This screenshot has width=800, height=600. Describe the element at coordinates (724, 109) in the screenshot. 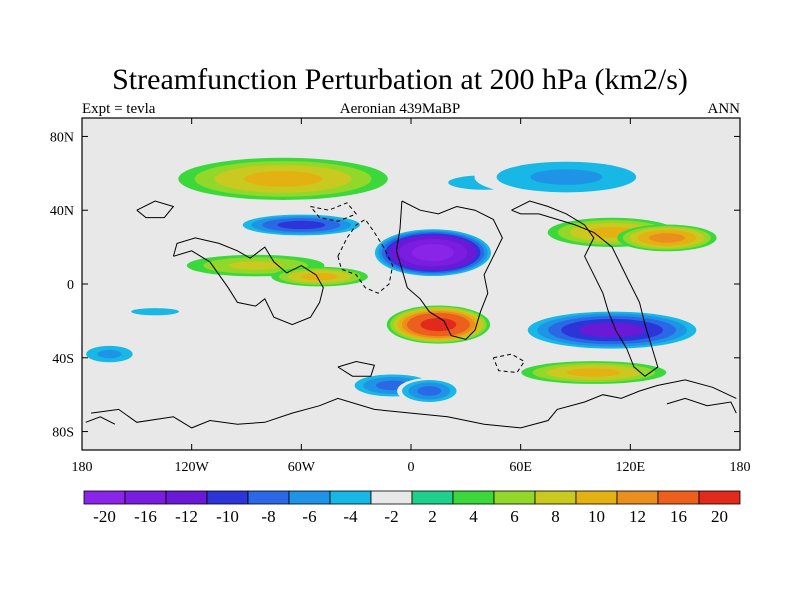

I see `season-label: ANN` at that location.